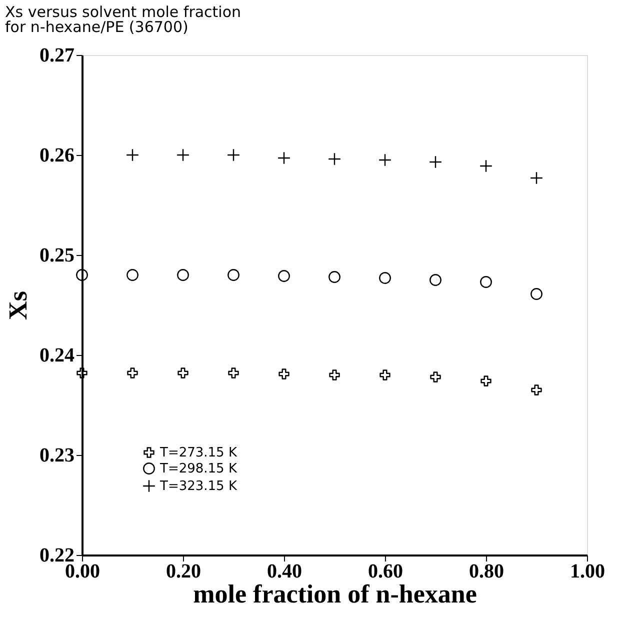  What do you see at coordinates (57, 355) in the screenshot?
I see `y-tick-label: 0.24` at bounding box center [57, 355].